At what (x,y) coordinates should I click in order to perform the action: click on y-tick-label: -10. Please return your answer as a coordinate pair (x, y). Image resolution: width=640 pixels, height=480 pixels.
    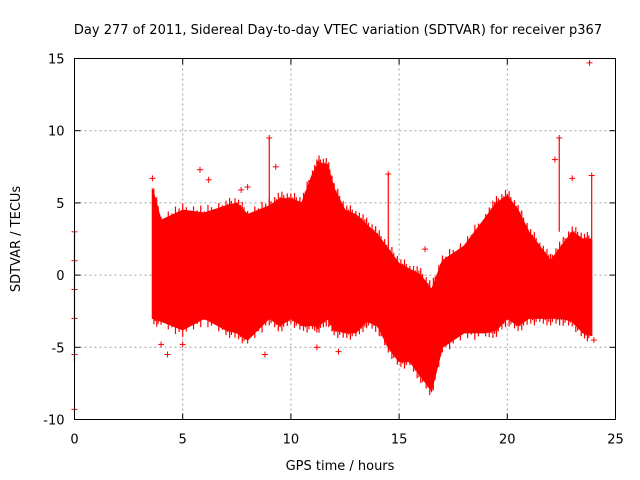
    Looking at the image, I should click on (53, 421).